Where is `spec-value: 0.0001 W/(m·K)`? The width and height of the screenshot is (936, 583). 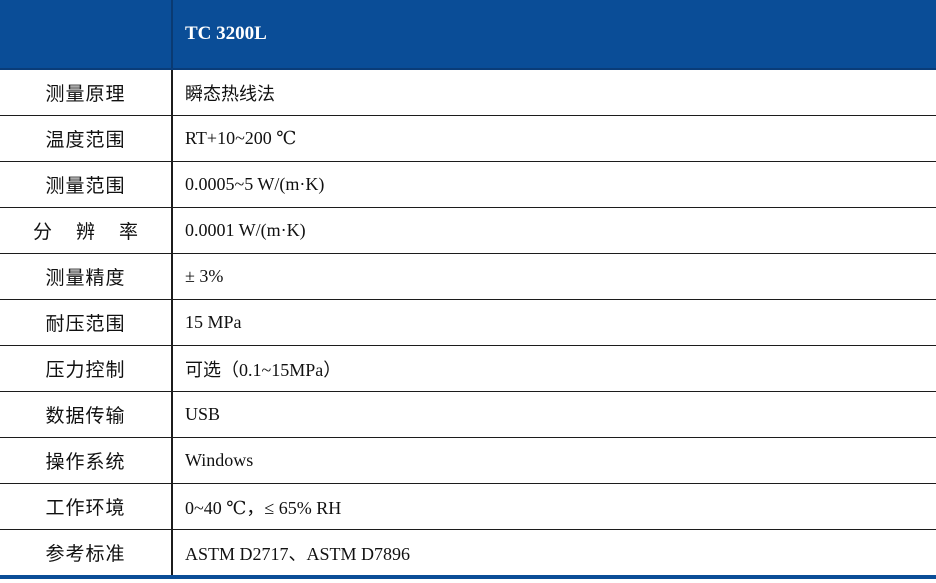 spec-value: 0.0001 W/(m·K) is located at coordinates (554, 230).